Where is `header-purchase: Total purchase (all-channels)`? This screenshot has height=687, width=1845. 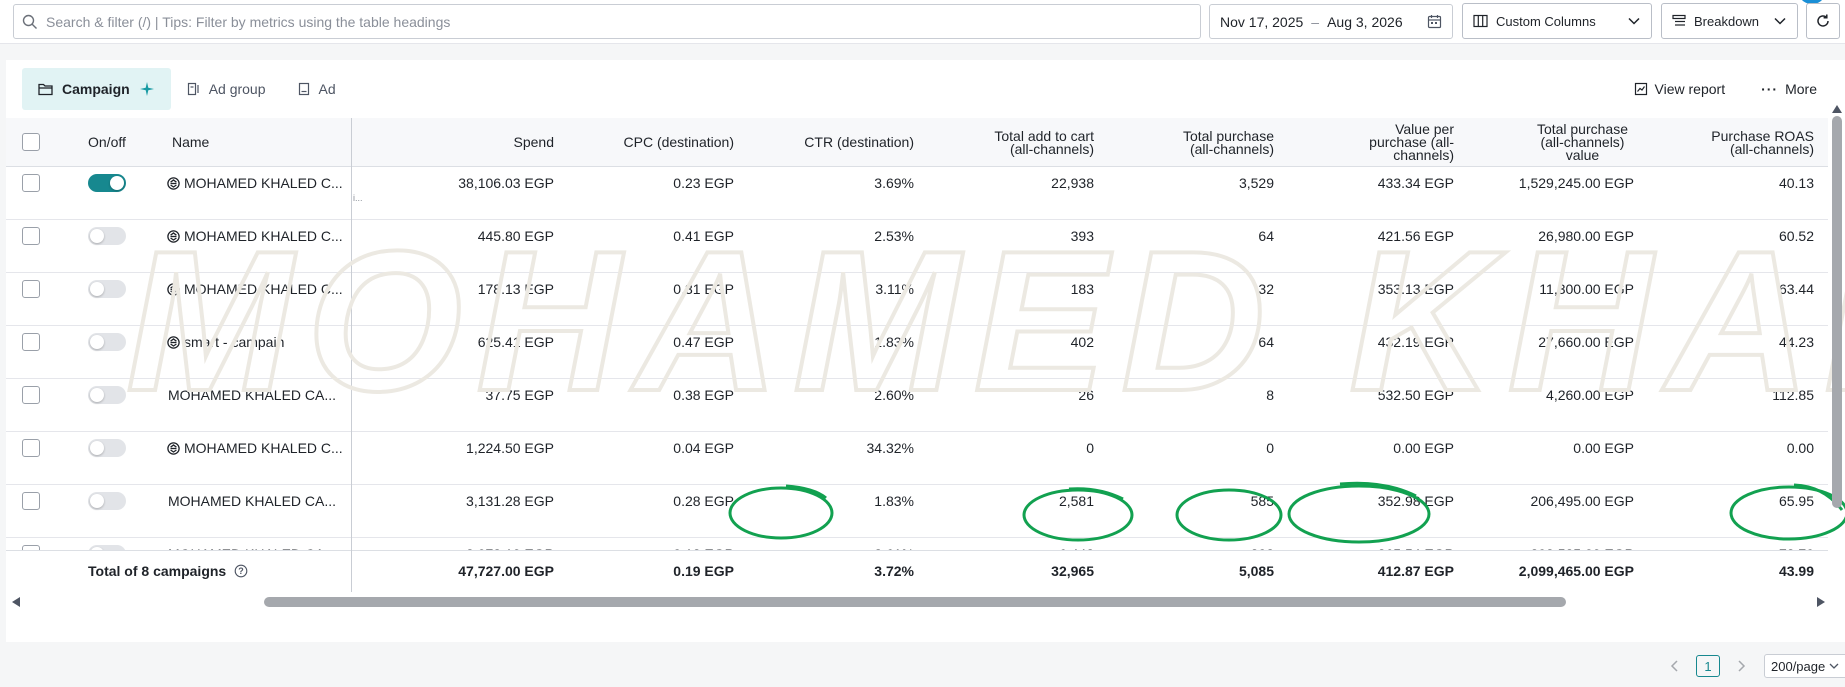 header-purchase: Total purchase (all-channels) is located at coordinates (1185, 142).